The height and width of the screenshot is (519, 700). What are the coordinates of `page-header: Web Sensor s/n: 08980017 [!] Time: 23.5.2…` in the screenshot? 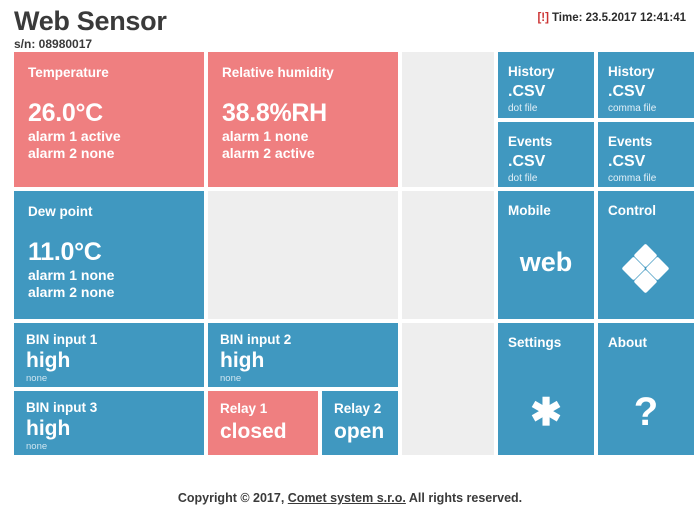 It's located at (350, 26).